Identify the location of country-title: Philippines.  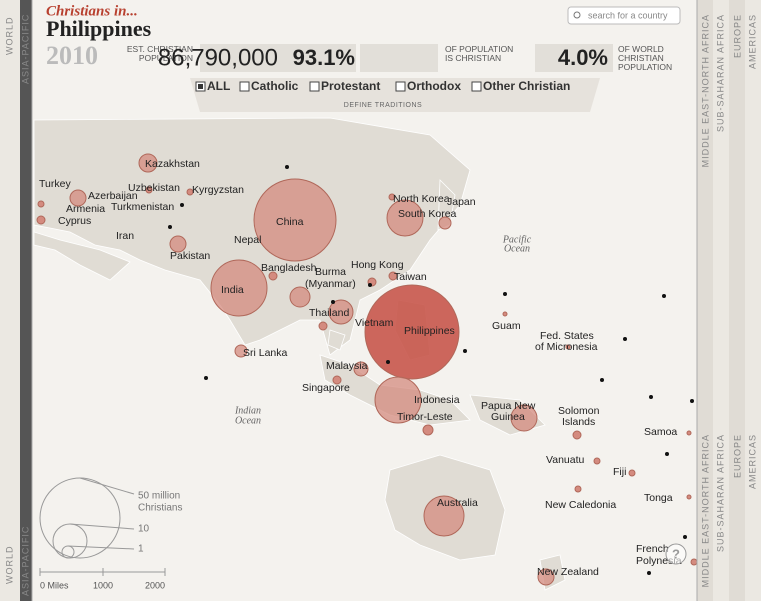
(99, 28).